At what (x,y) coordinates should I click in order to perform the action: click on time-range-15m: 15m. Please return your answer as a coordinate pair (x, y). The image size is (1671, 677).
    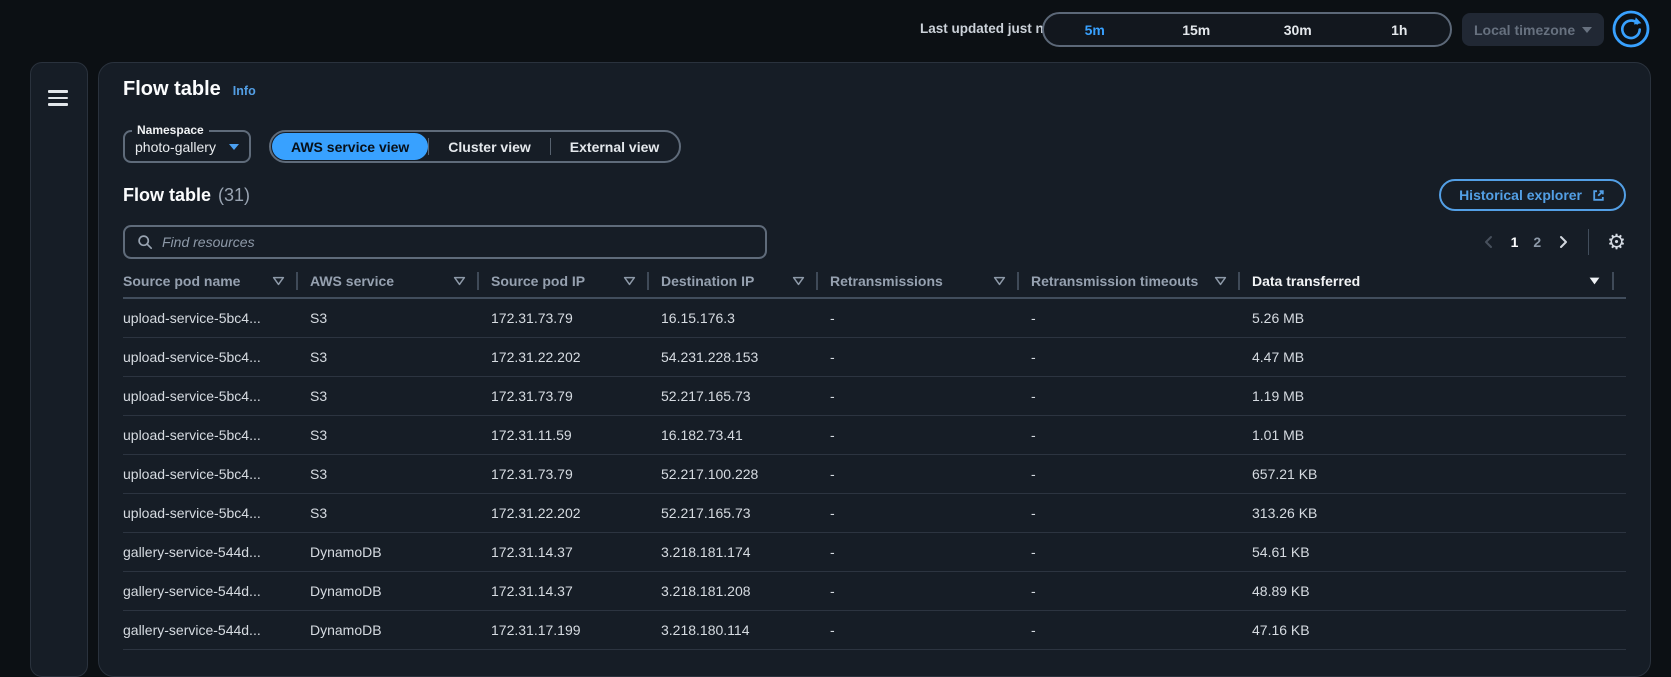
    Looking at the image, I should click on (1196, 29).